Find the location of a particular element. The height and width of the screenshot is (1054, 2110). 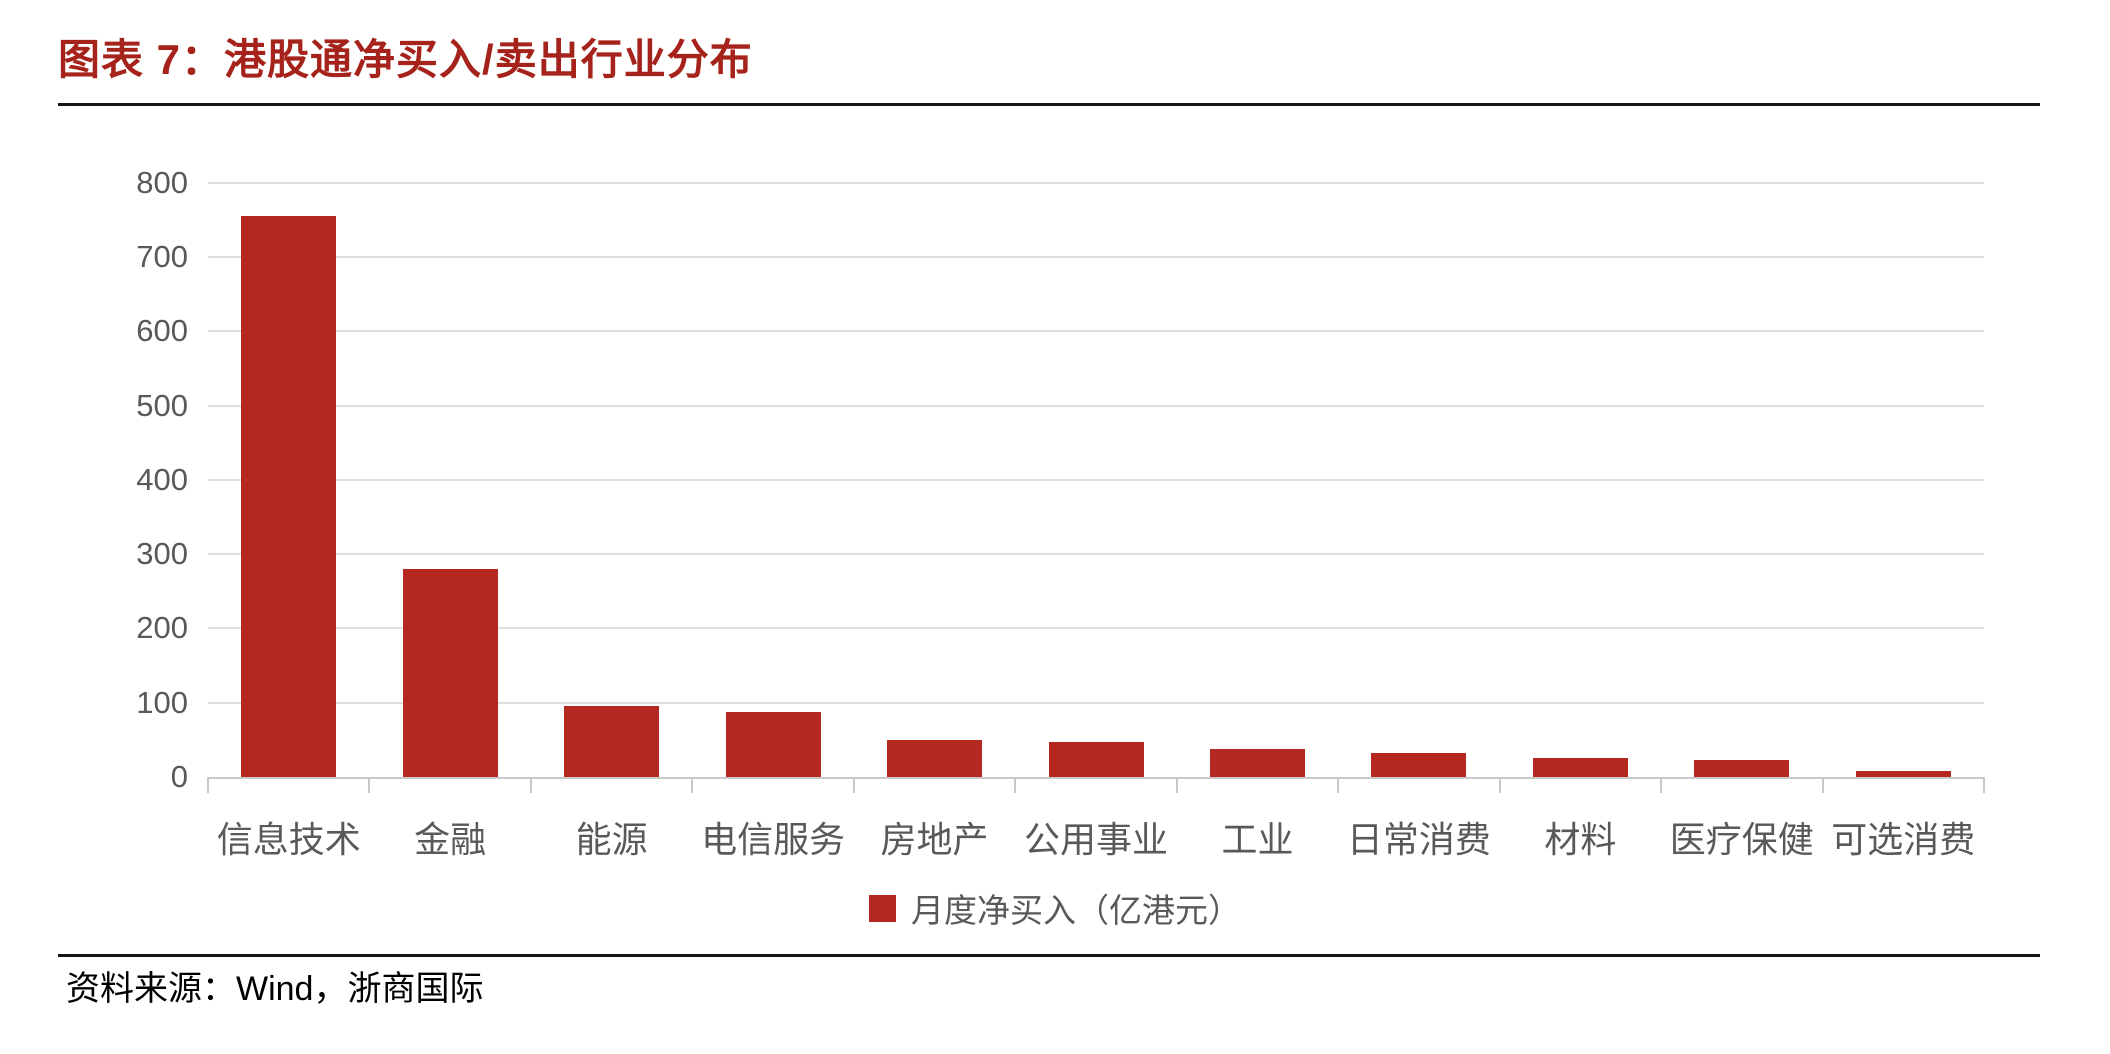

source-note: 资料来源：Wind，浙商国际 is located at coordinates (275, 989).